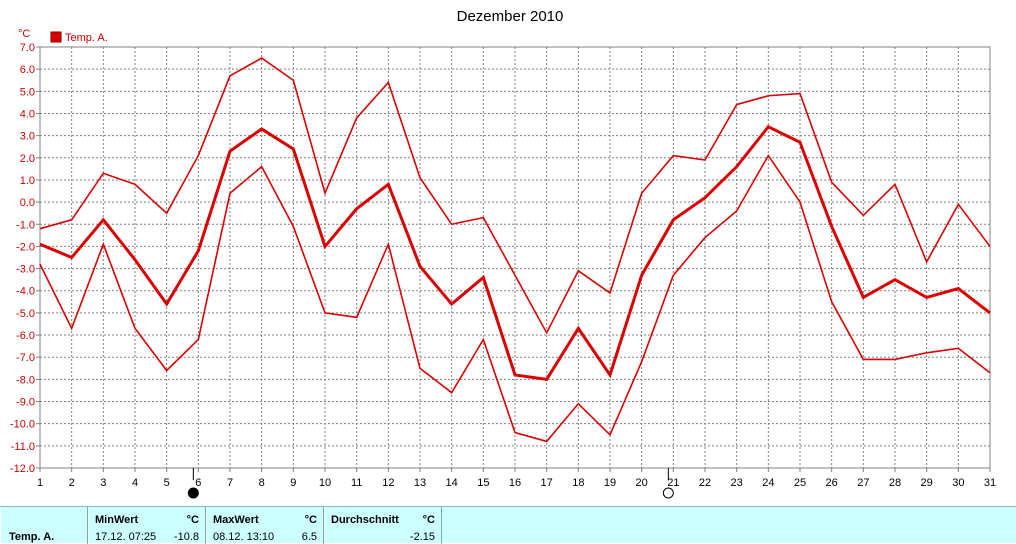 The image size is (1016, 544). Describe the element at coordinates (86, 38) in the screenshot. I see `legend-label: Temp. A.` at that location.